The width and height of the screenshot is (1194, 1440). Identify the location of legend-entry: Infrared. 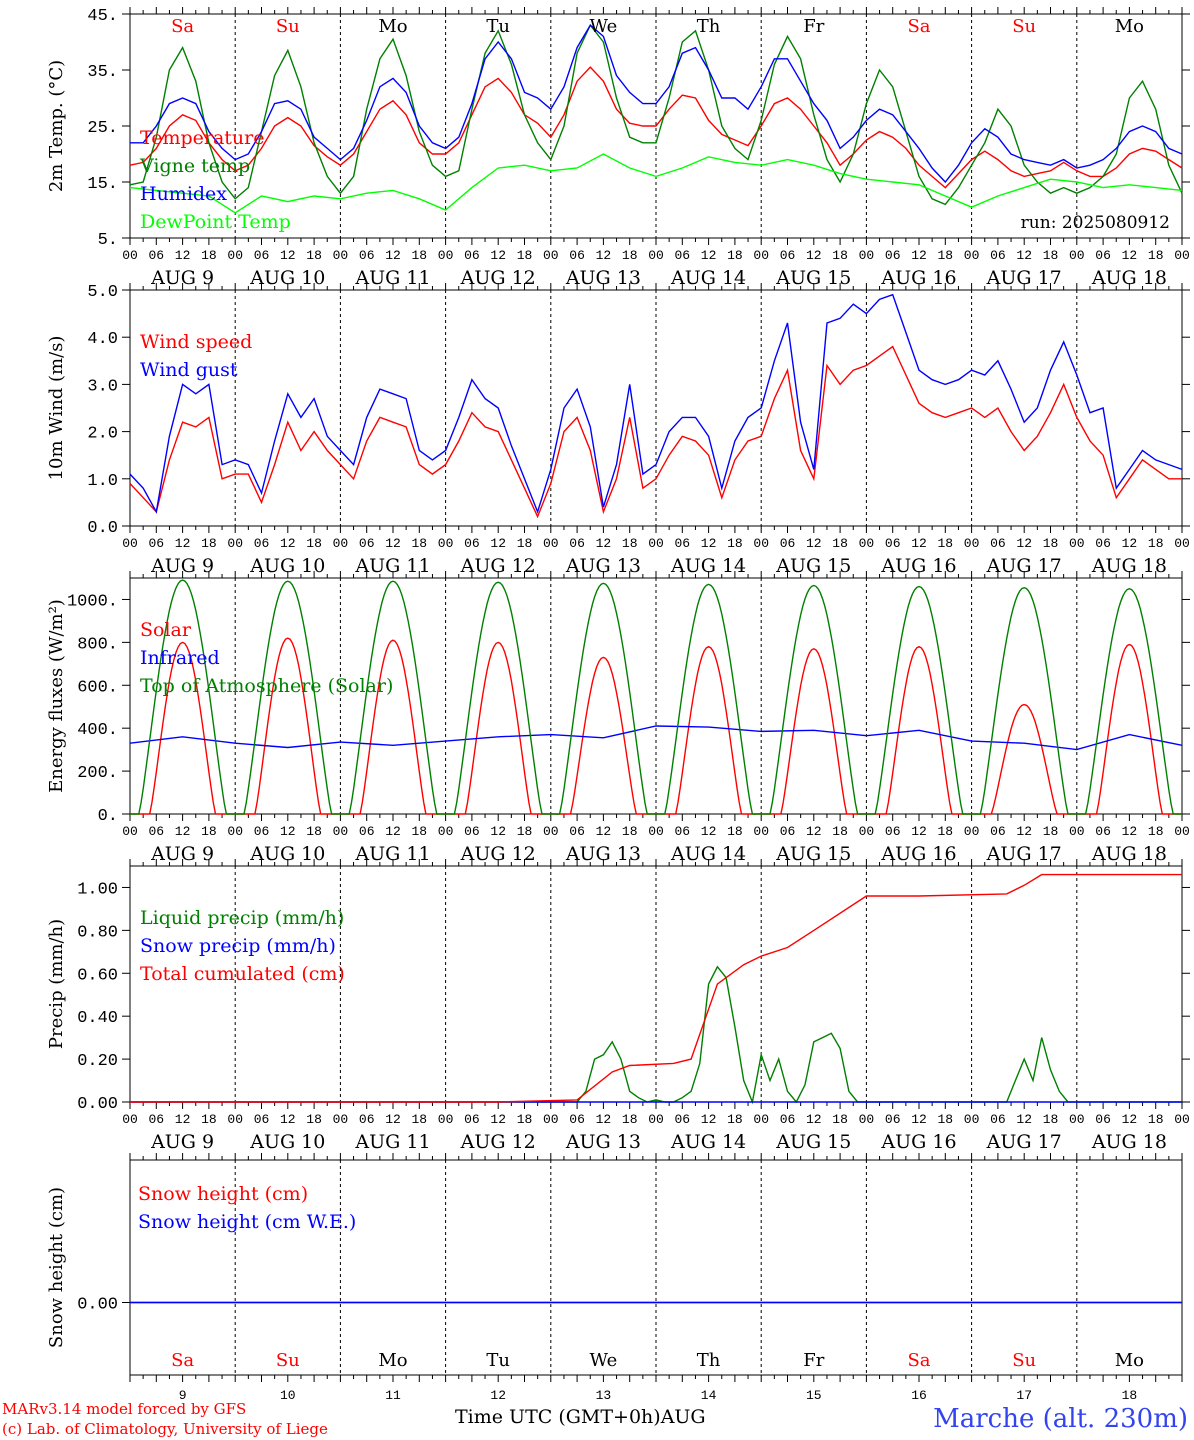
(180, 658).